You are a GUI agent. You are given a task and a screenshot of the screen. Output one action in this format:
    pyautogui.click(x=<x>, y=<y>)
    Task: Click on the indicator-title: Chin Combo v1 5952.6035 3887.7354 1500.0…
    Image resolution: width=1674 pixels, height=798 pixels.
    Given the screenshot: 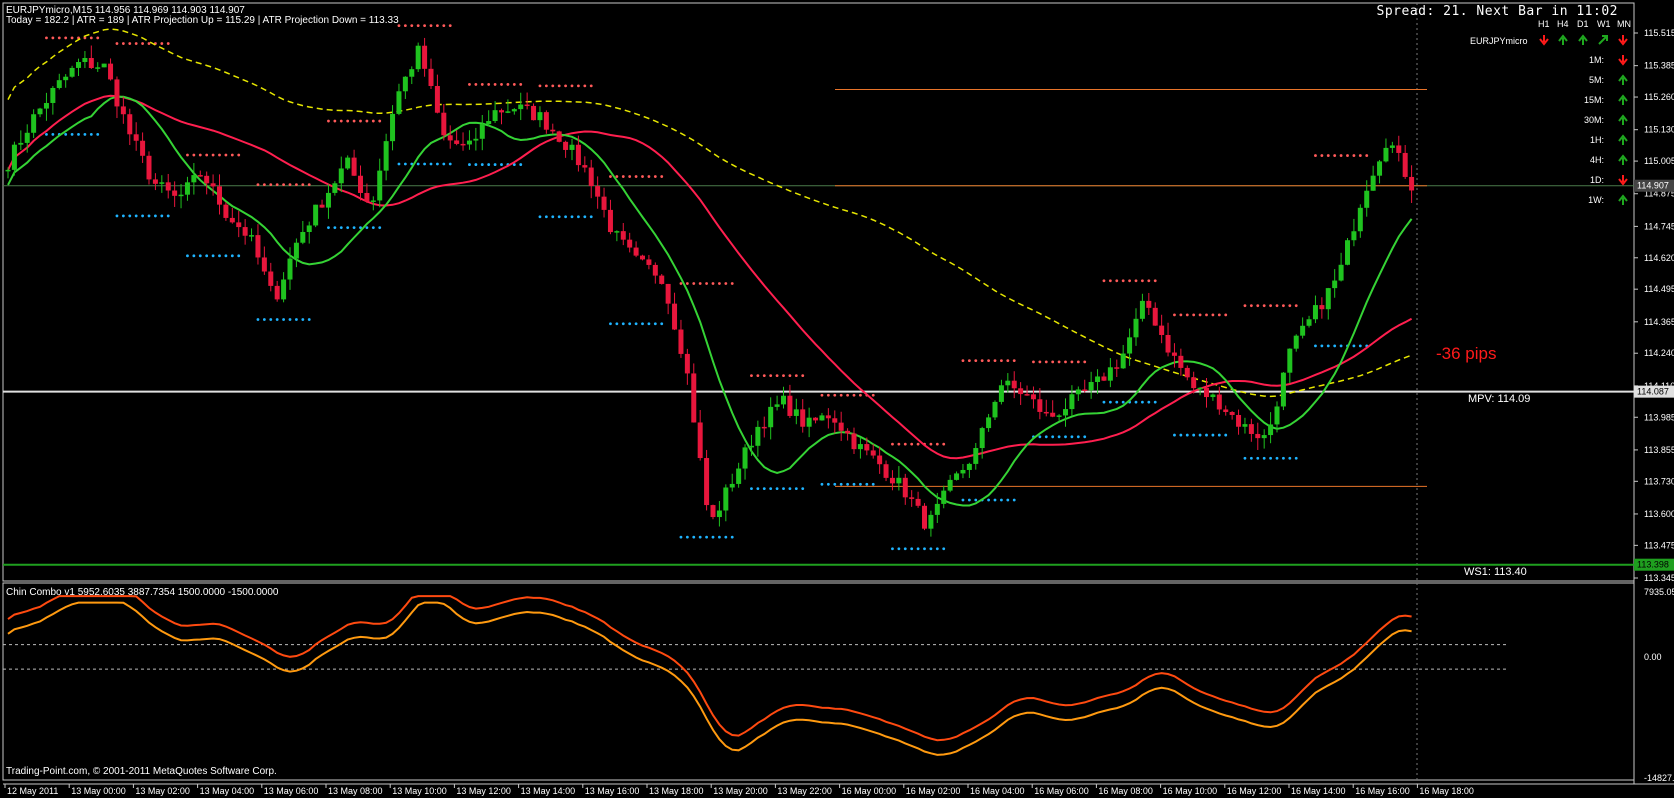 What is the action you would take?
    pyautogui.click(x=142, y=592)
    